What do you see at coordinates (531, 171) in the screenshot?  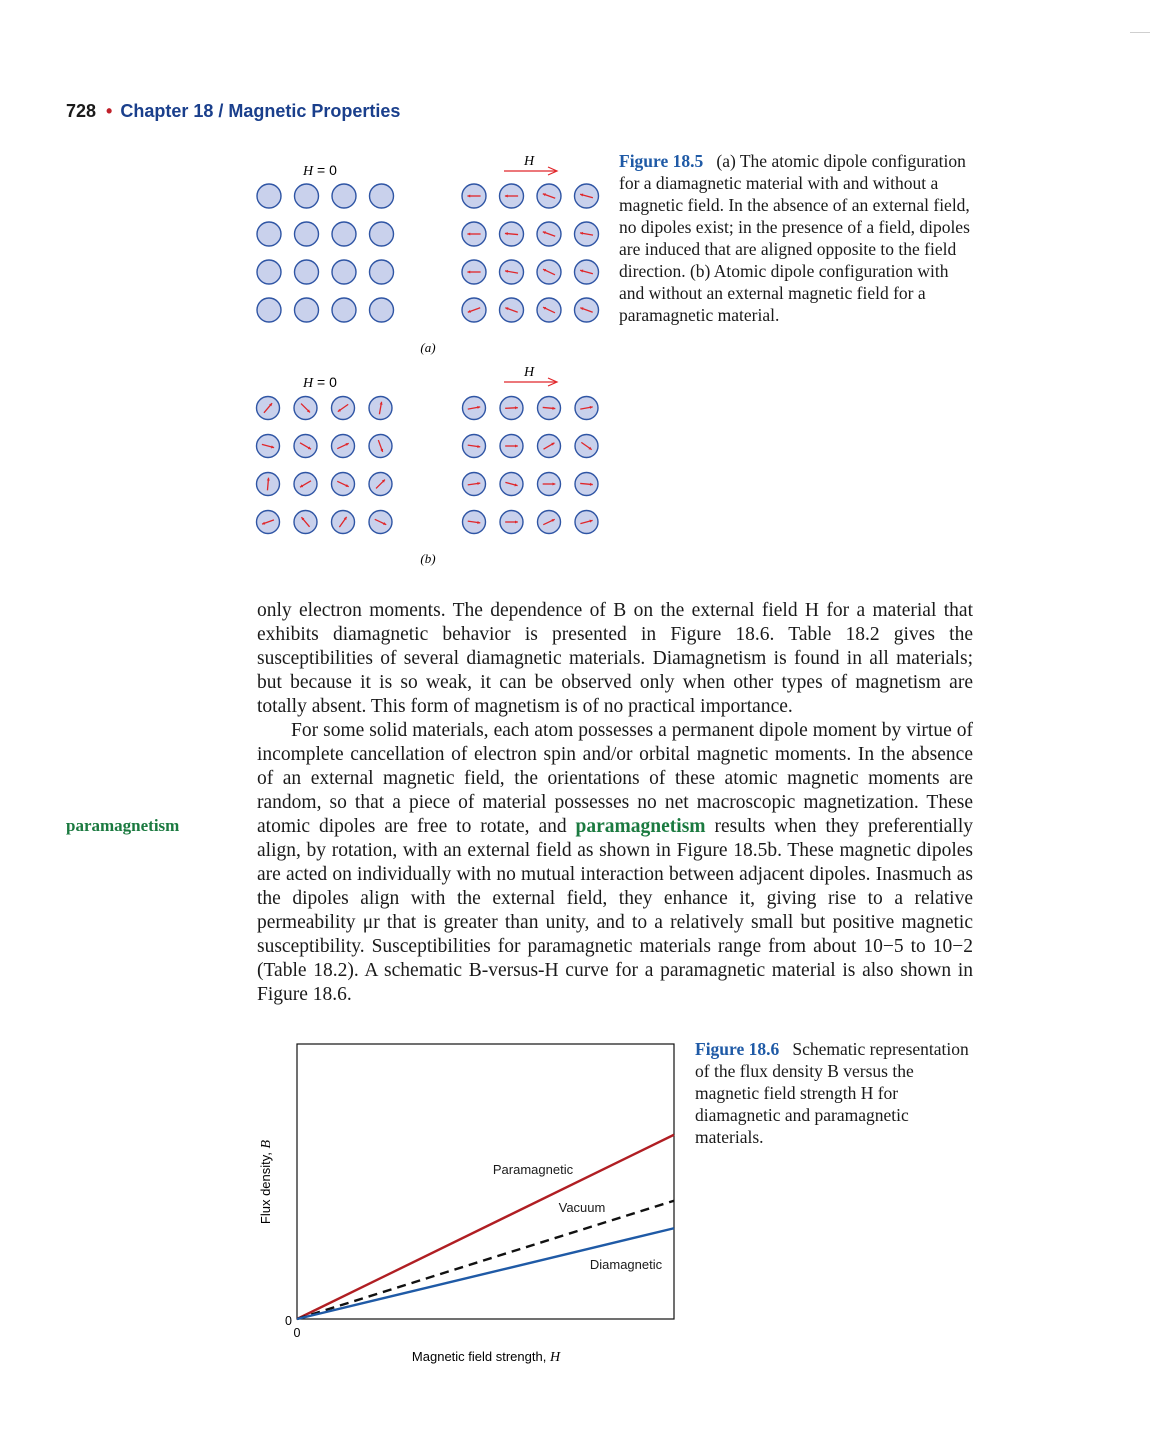 I see `panel-a-field-arrow` at bounding box center [531, 171].